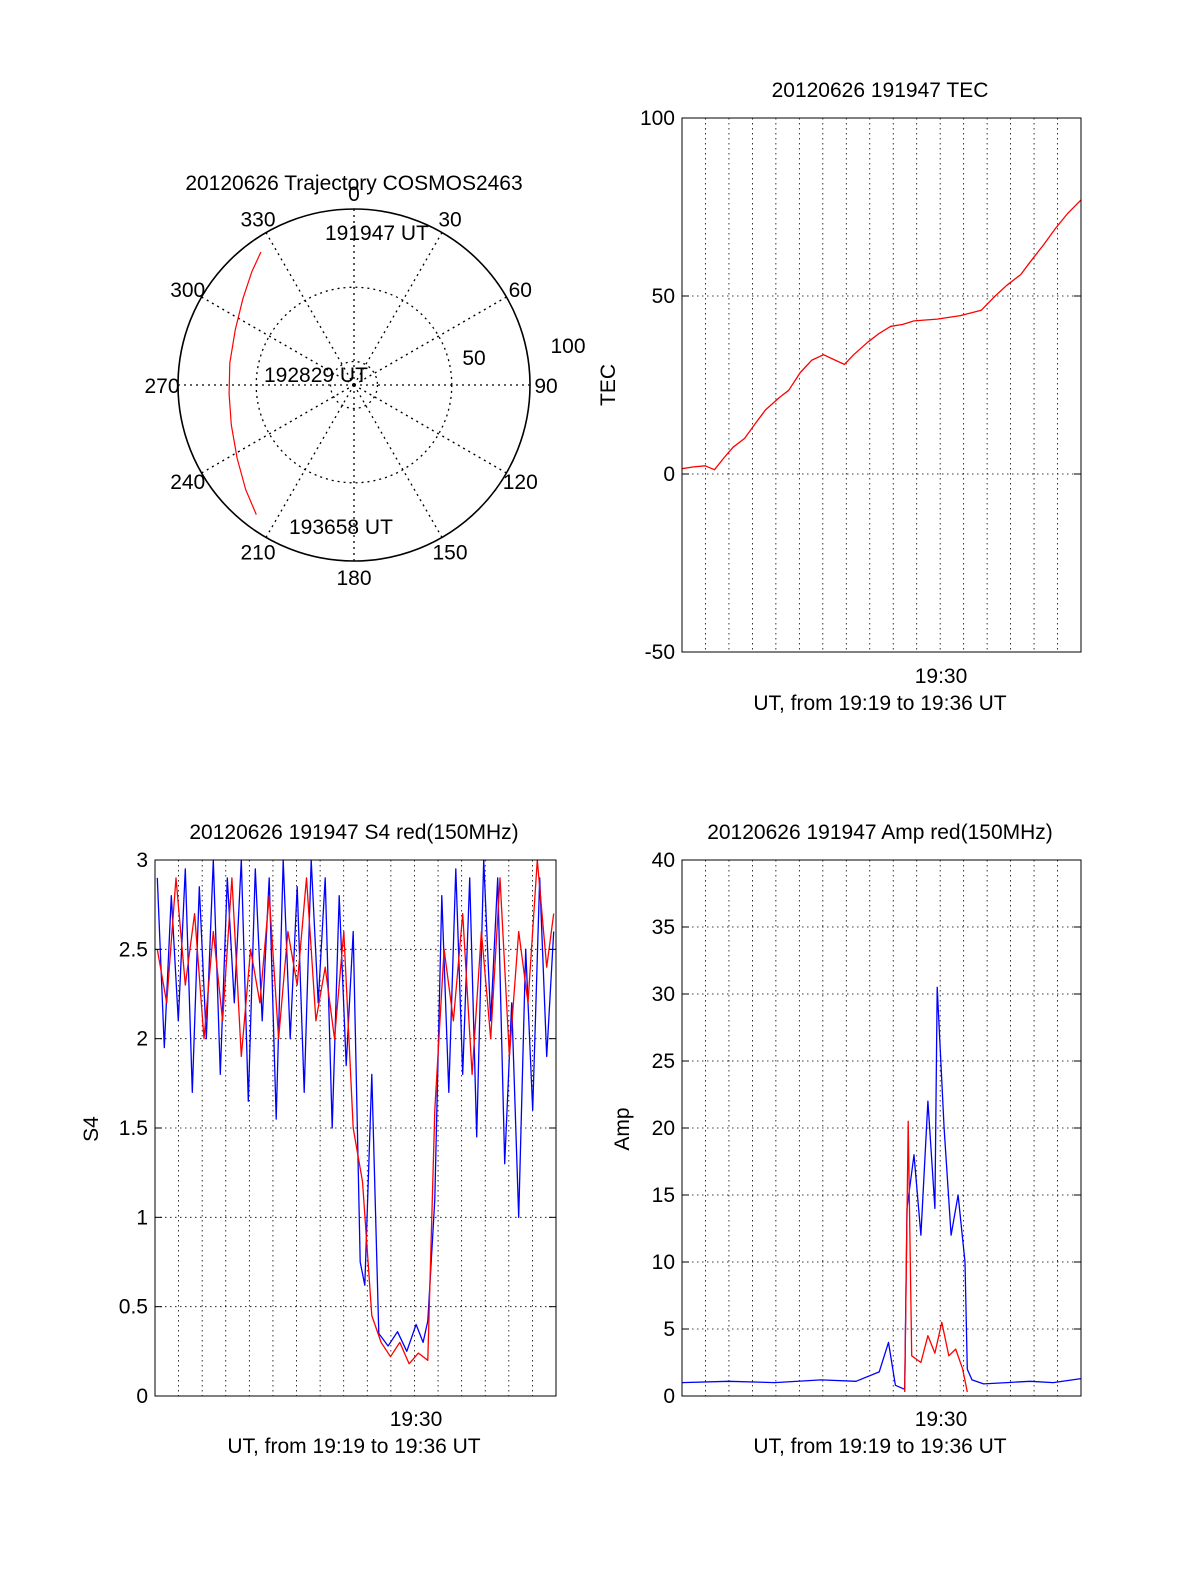 This screenshot has height=1575, width=1200. Describe the element at coordinates (567, 346) in the screenshot. I see `polar-radial-tick-100: 100` at that location.